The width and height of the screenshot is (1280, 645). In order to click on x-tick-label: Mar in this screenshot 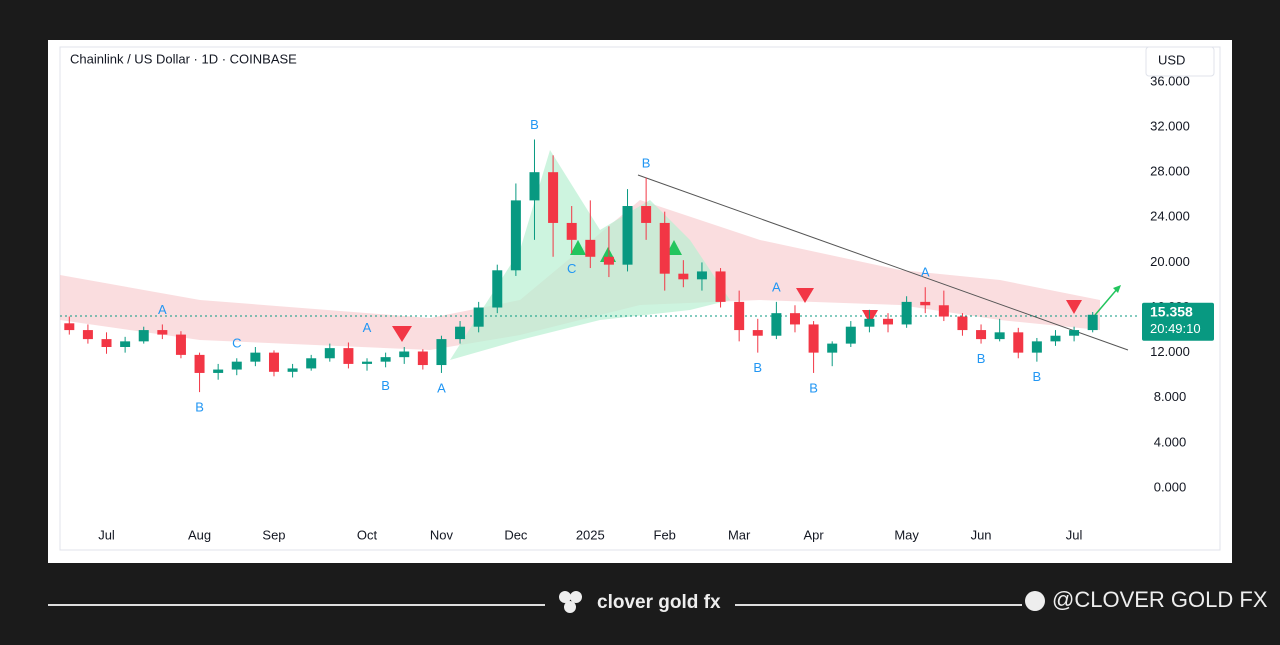, I will do `click(739, 534)`.